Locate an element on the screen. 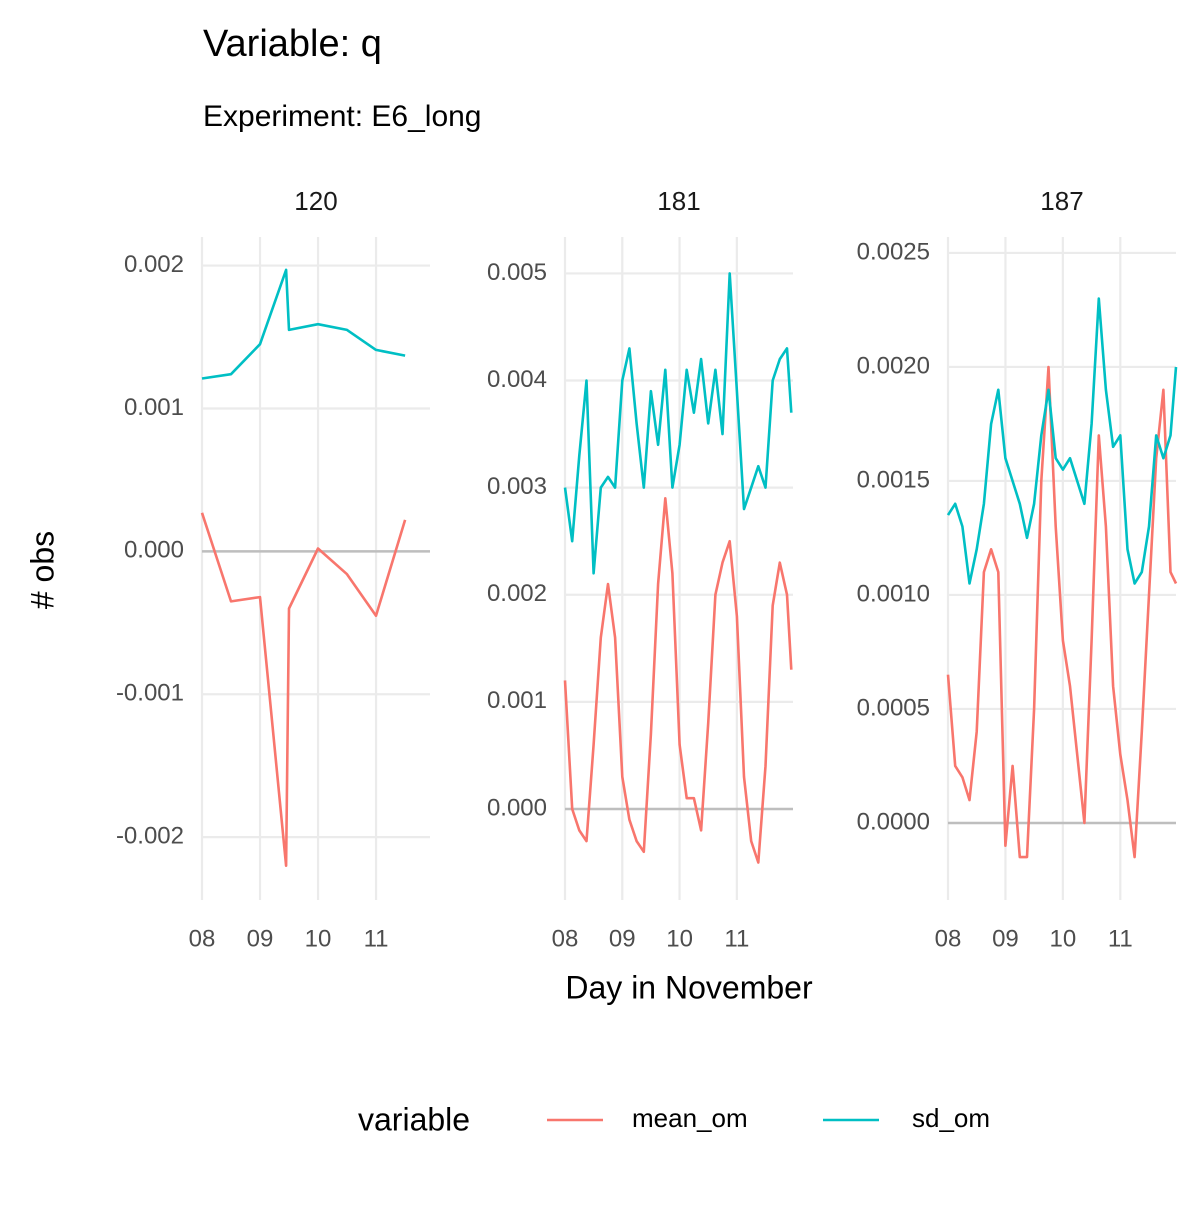 Image resolution: width=1200 pixels, height=1205 pixels. chart-title: Variable: q is located at coordinates (292, 44).